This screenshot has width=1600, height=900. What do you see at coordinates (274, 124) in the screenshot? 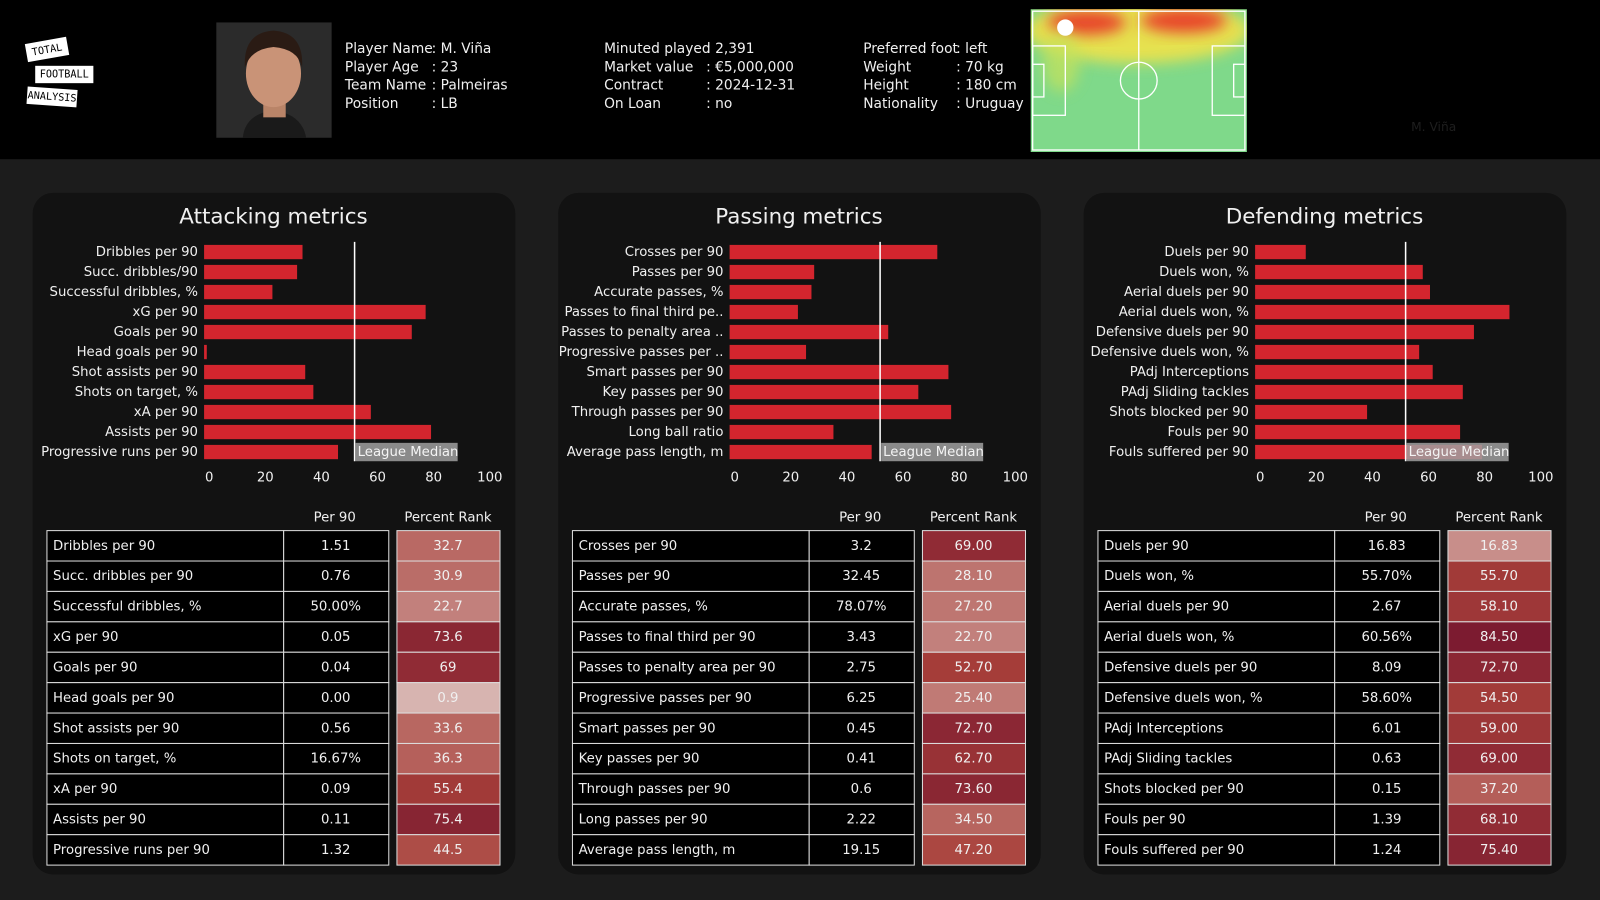
I see `photo-shirt` at bounding box center [274, 124].